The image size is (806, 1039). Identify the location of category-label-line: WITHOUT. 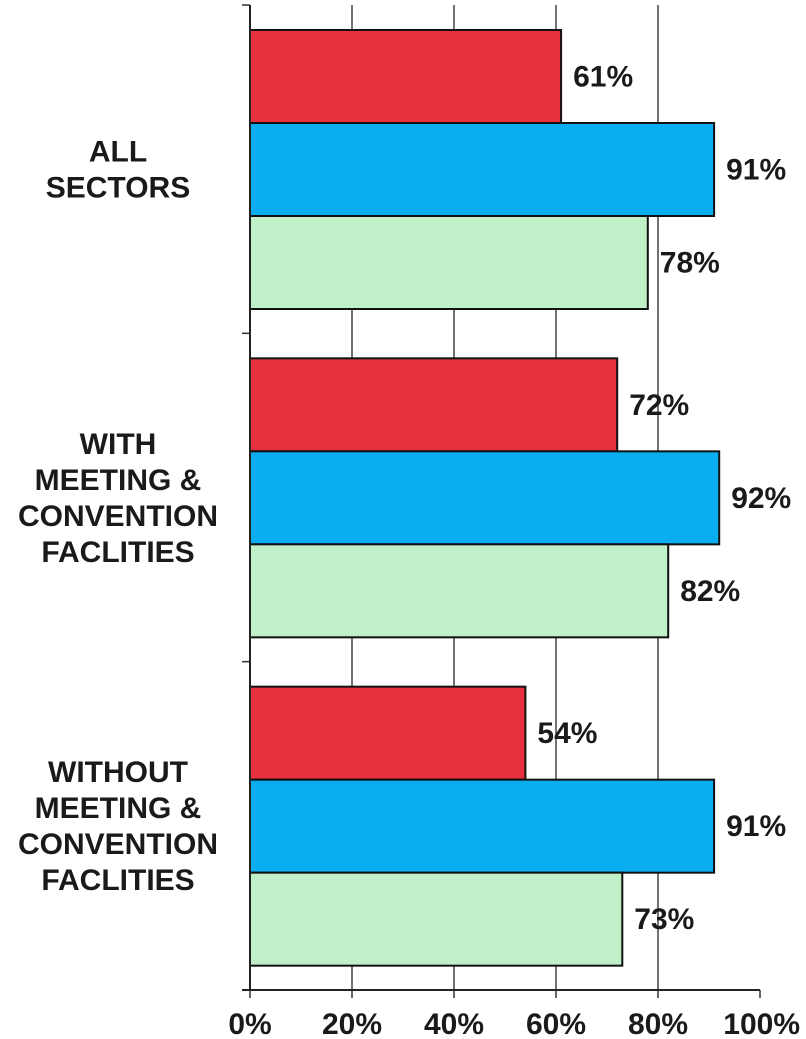
(118, 772).